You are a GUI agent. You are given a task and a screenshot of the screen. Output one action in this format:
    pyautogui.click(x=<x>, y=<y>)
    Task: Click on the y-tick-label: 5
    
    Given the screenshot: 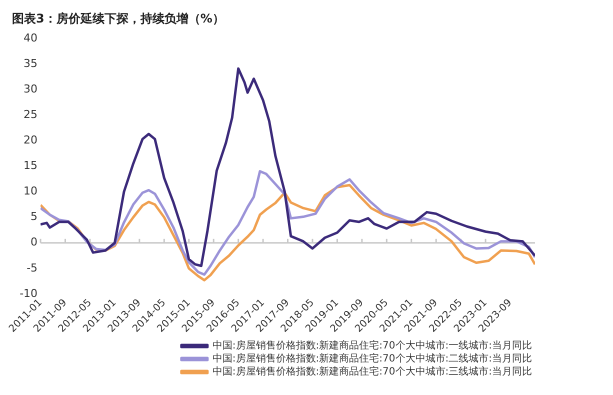 What is the action you would take?
    pyautogui.click(x=34, y=217)
    